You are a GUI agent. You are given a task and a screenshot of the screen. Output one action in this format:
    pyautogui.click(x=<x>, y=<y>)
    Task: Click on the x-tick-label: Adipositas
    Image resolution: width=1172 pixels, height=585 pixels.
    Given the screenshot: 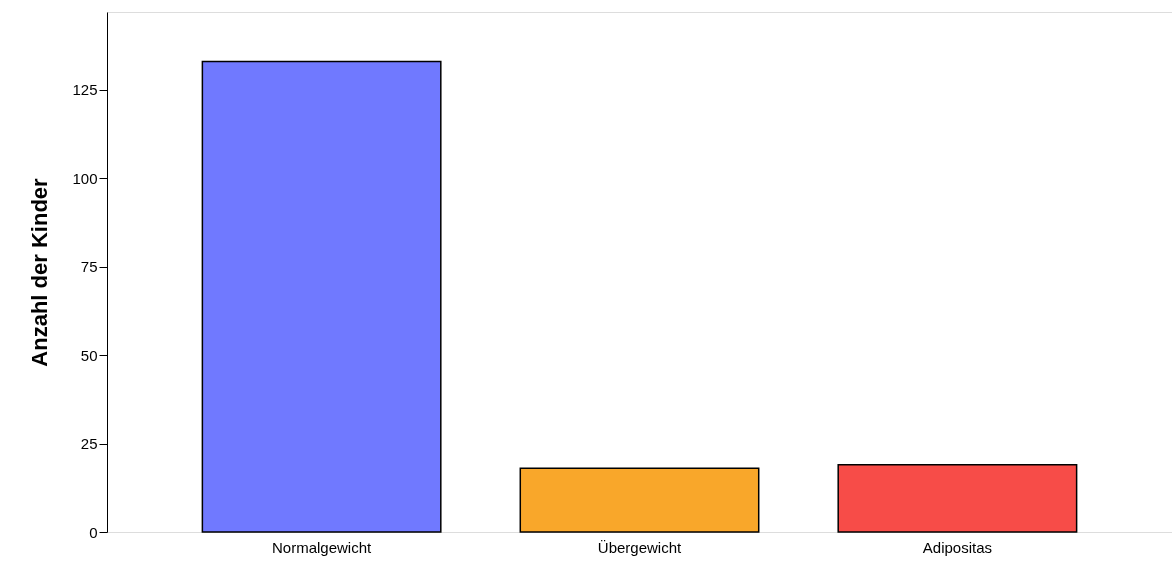 What is the action you would take?
    pyautogui.click(x=957, y=547)
    